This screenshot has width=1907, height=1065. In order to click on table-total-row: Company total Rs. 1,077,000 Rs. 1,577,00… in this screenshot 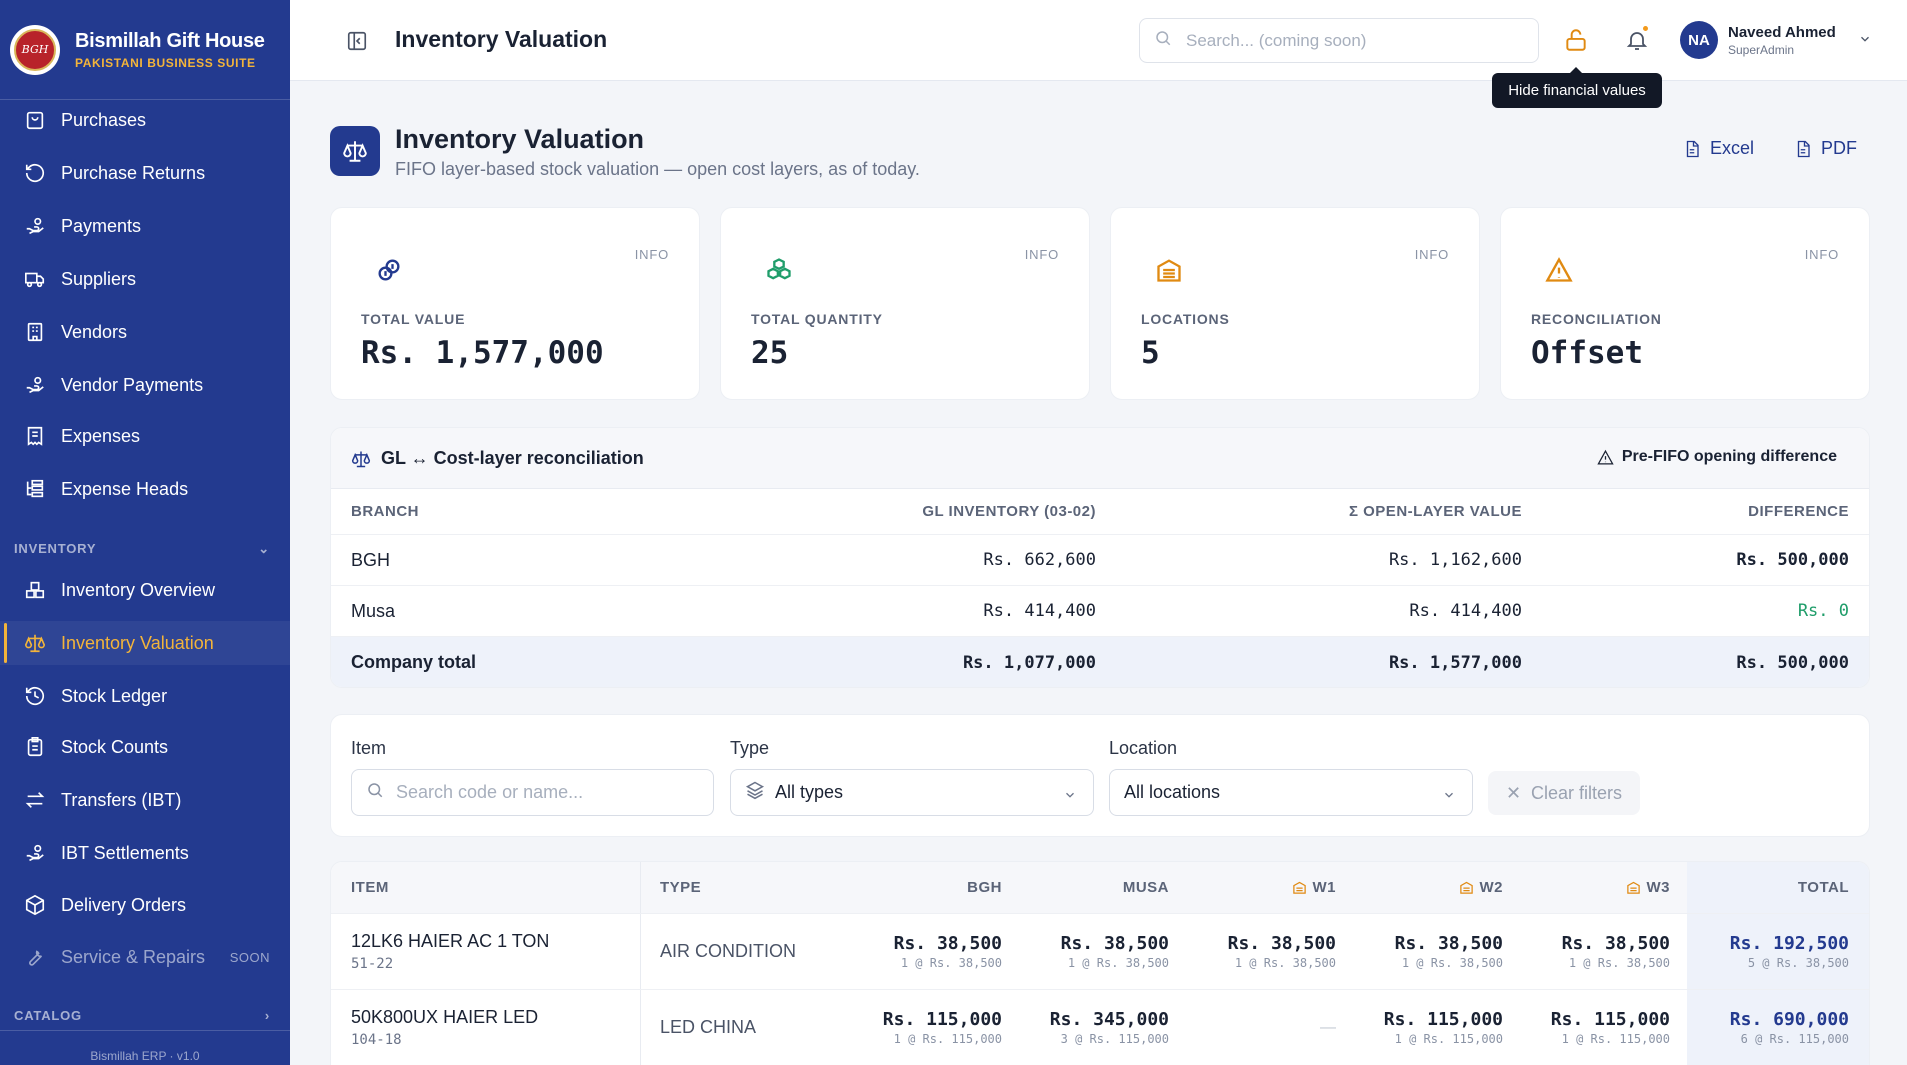, I will do `click(1100, 662)`.